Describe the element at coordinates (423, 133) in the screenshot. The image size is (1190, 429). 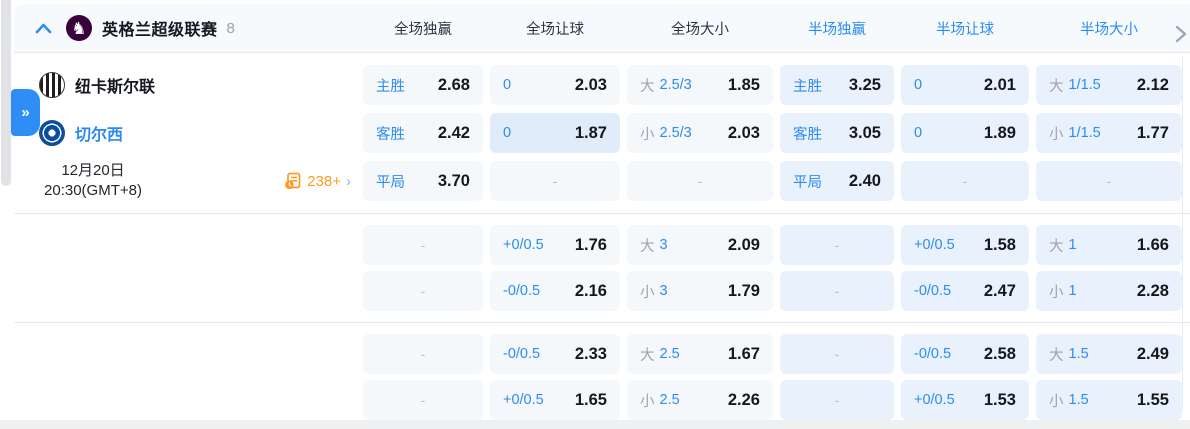
I see `odds-cell: 客胜 2.42` at that location.